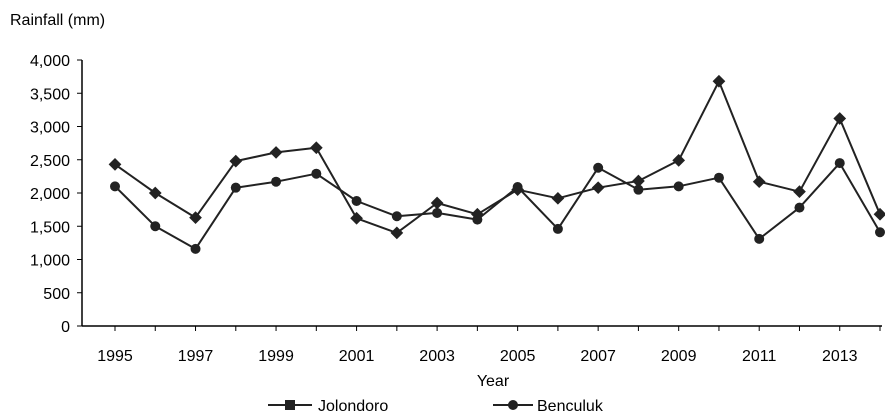 The width and height of the screenshot is (885, 414). Describe the element at coordinates (679, 356) in the screenshot. I see `x-tick-label: 2009` at that location.